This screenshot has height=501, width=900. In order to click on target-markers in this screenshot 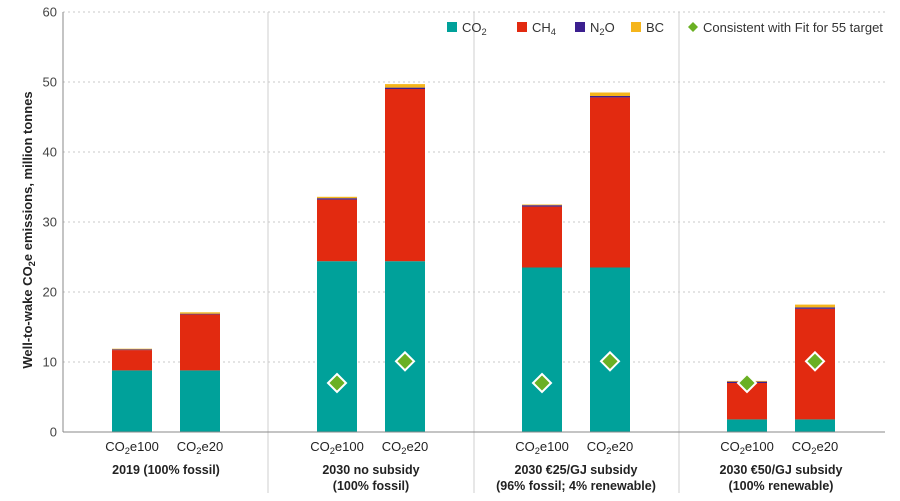, I will do `click(576, 372)`.